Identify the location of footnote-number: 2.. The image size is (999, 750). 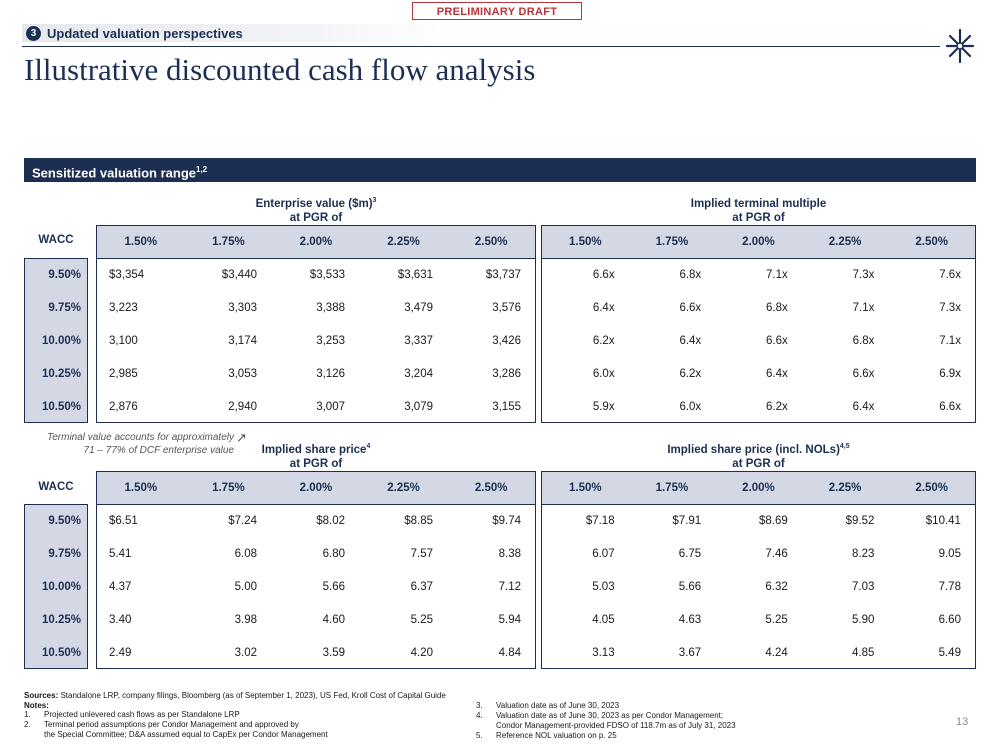
(27, 724).